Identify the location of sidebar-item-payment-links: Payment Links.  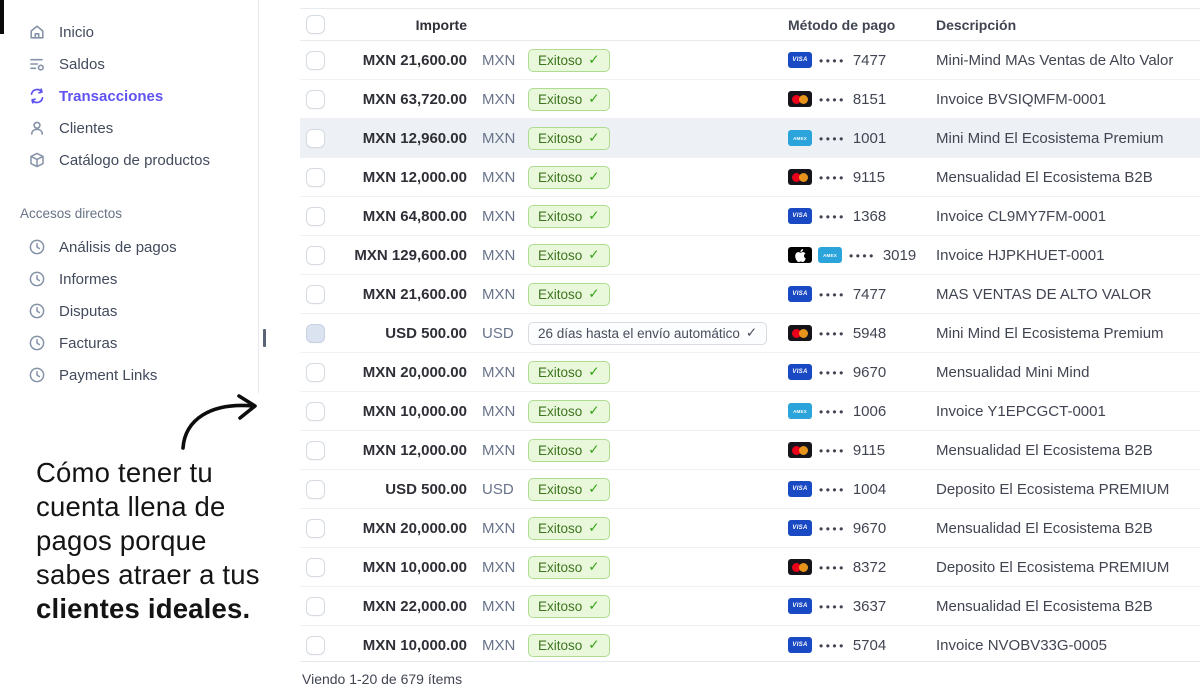
(129, 375).